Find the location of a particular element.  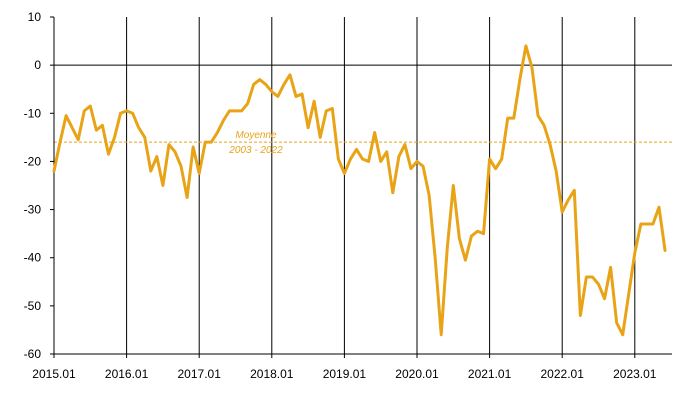

average-annotation-line2: 2003 - 2022 is located at coordinates (255, 150).